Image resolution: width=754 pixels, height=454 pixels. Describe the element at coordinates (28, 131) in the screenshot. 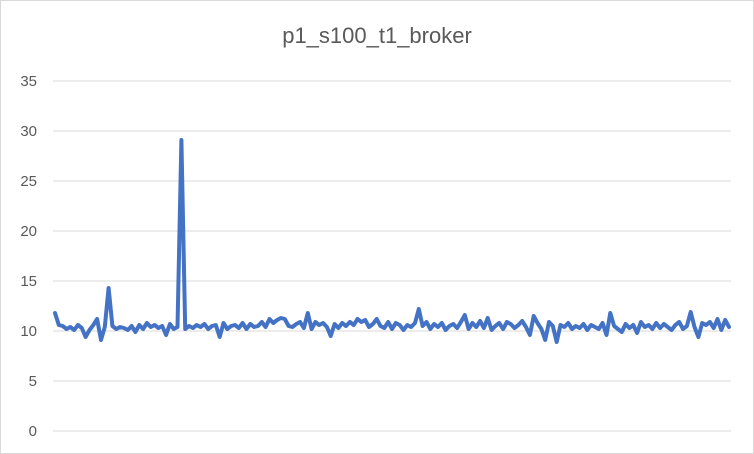

I see `y-tick-label: 30` at that location.